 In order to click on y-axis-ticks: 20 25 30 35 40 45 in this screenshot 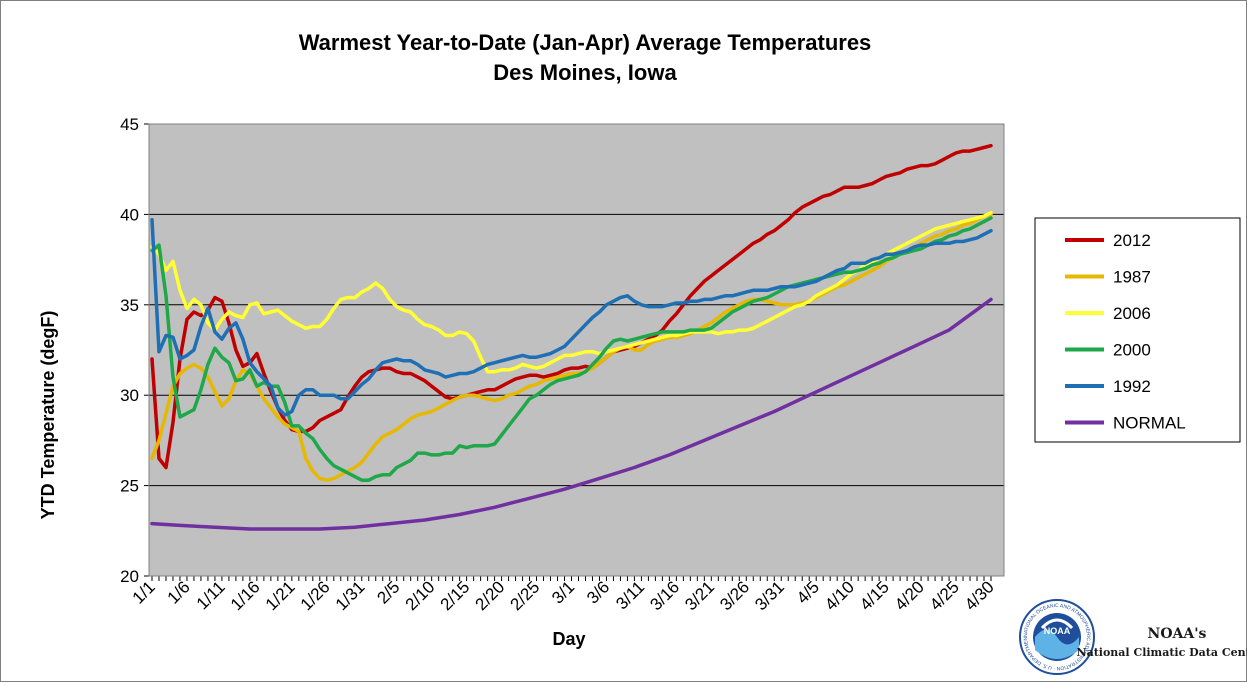, I will do `click(134, 350)`.